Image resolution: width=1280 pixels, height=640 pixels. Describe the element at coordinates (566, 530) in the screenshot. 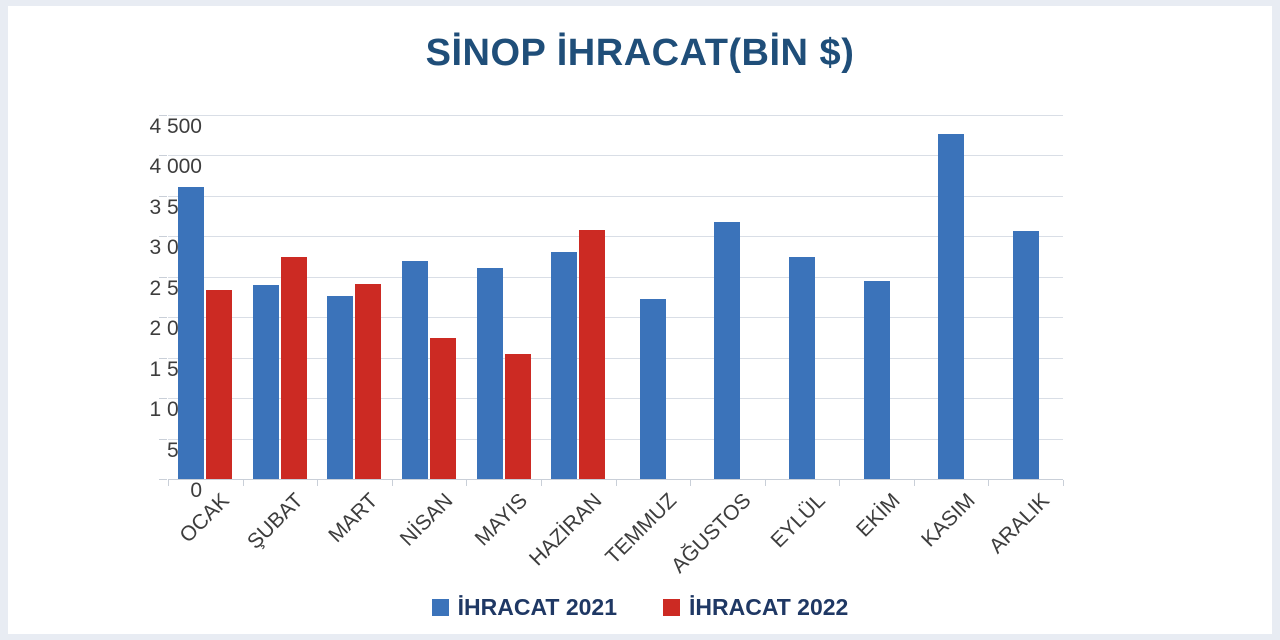

I see `x-axis-tick-label: HAZİRAN` at that location.